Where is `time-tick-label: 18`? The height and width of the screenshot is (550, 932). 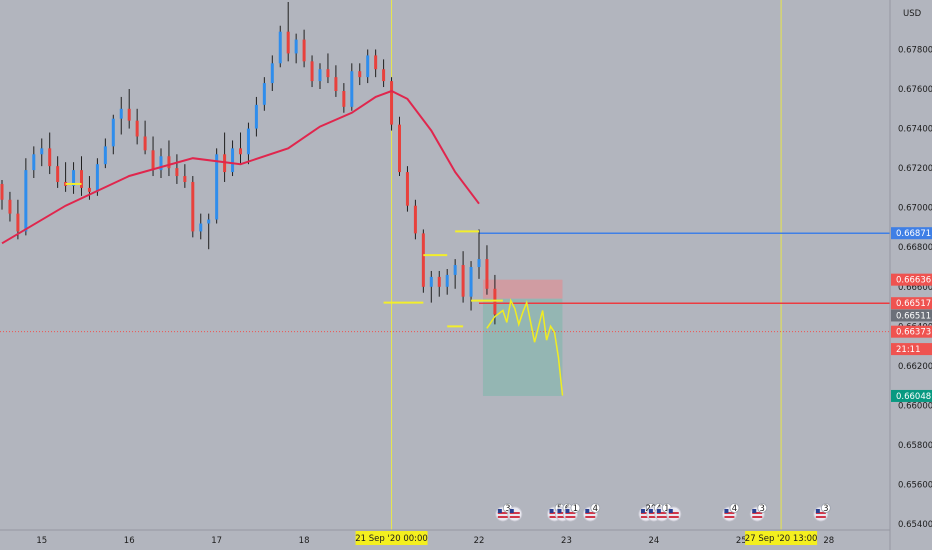 time-tick-label: 18 is located at coordinates (304, 541).